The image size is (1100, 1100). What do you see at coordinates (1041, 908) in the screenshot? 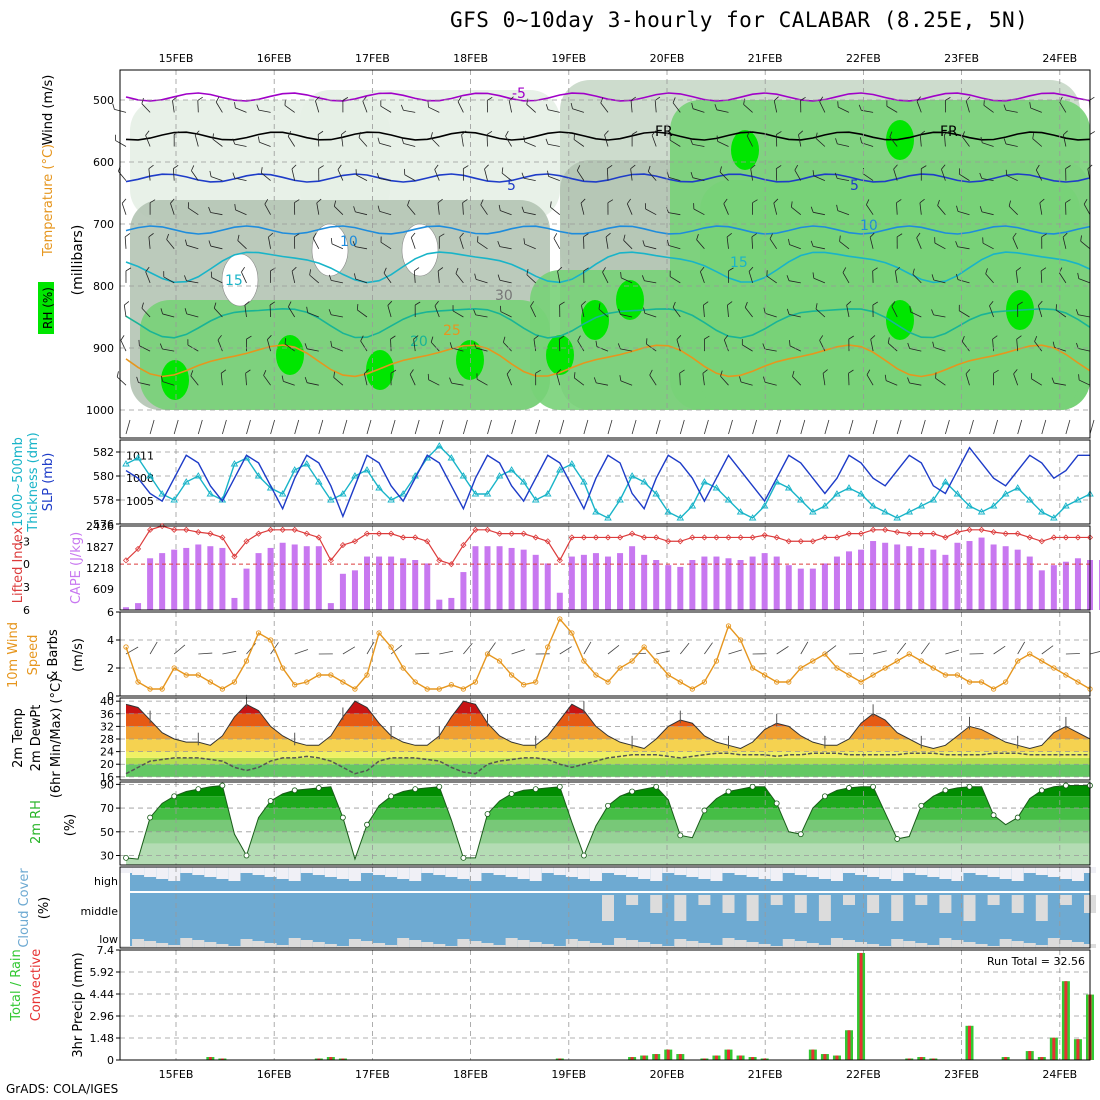
I see `cloud-middle-clear` at bounding box center [1041, 908].